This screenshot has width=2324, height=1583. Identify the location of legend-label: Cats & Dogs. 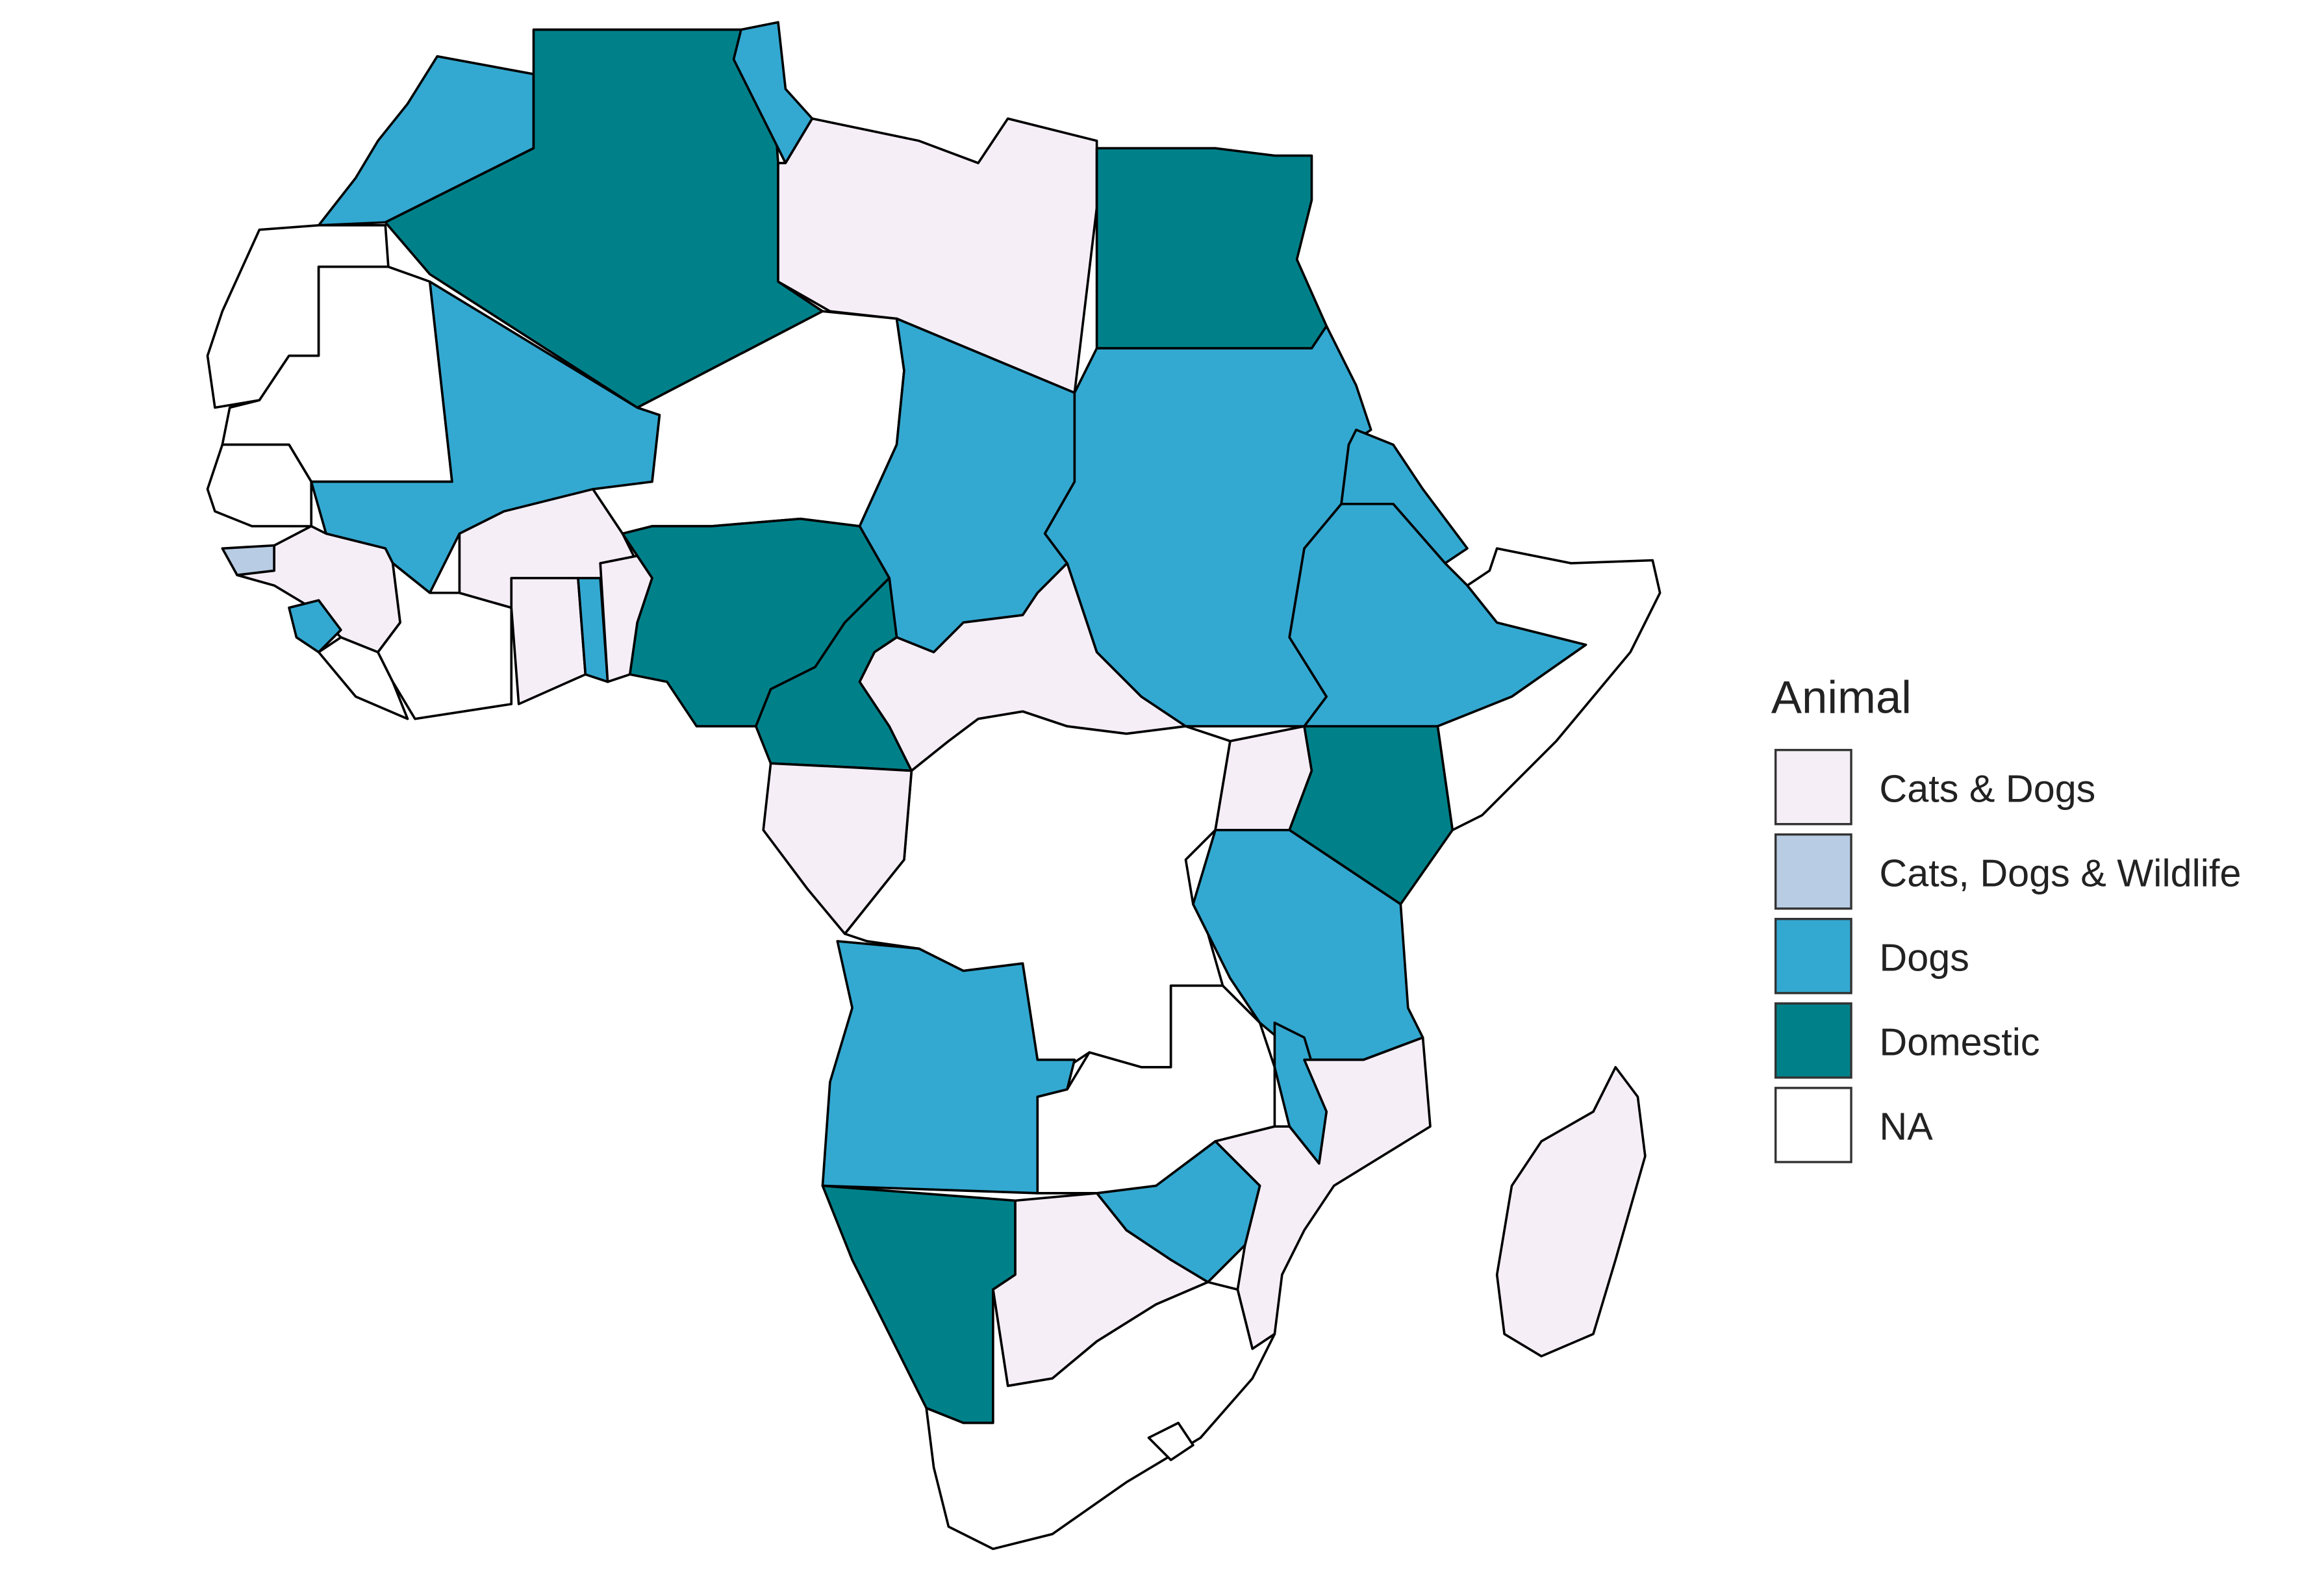
(1987, 788).